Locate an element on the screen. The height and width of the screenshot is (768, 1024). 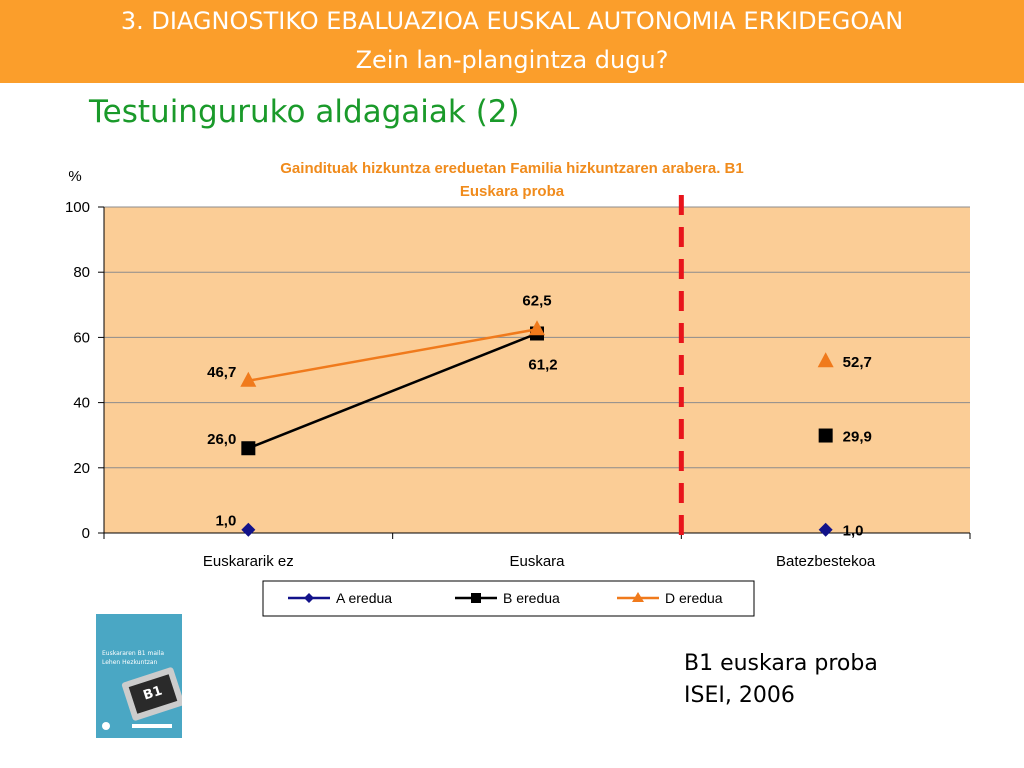
legend-label: B eredua is located at coordinates (531, 598).